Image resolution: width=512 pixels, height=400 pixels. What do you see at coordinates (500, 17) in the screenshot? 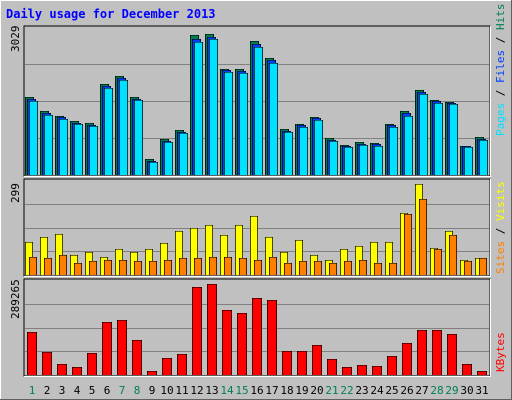
I see `legend-hits: Hits` at bounding box center [500, 17].